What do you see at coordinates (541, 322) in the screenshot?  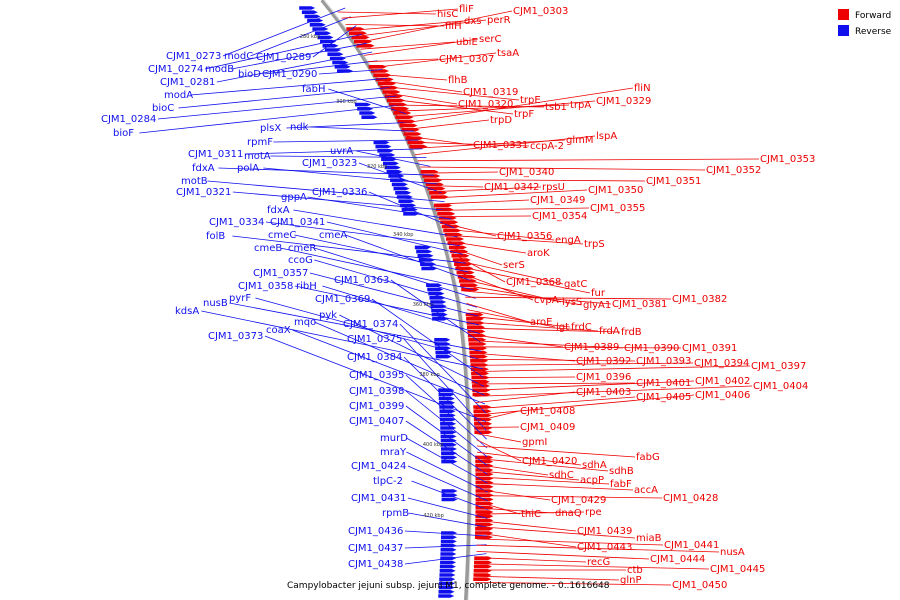 I see `forward-gene-label: aroE` at bounding box center [541, 322].